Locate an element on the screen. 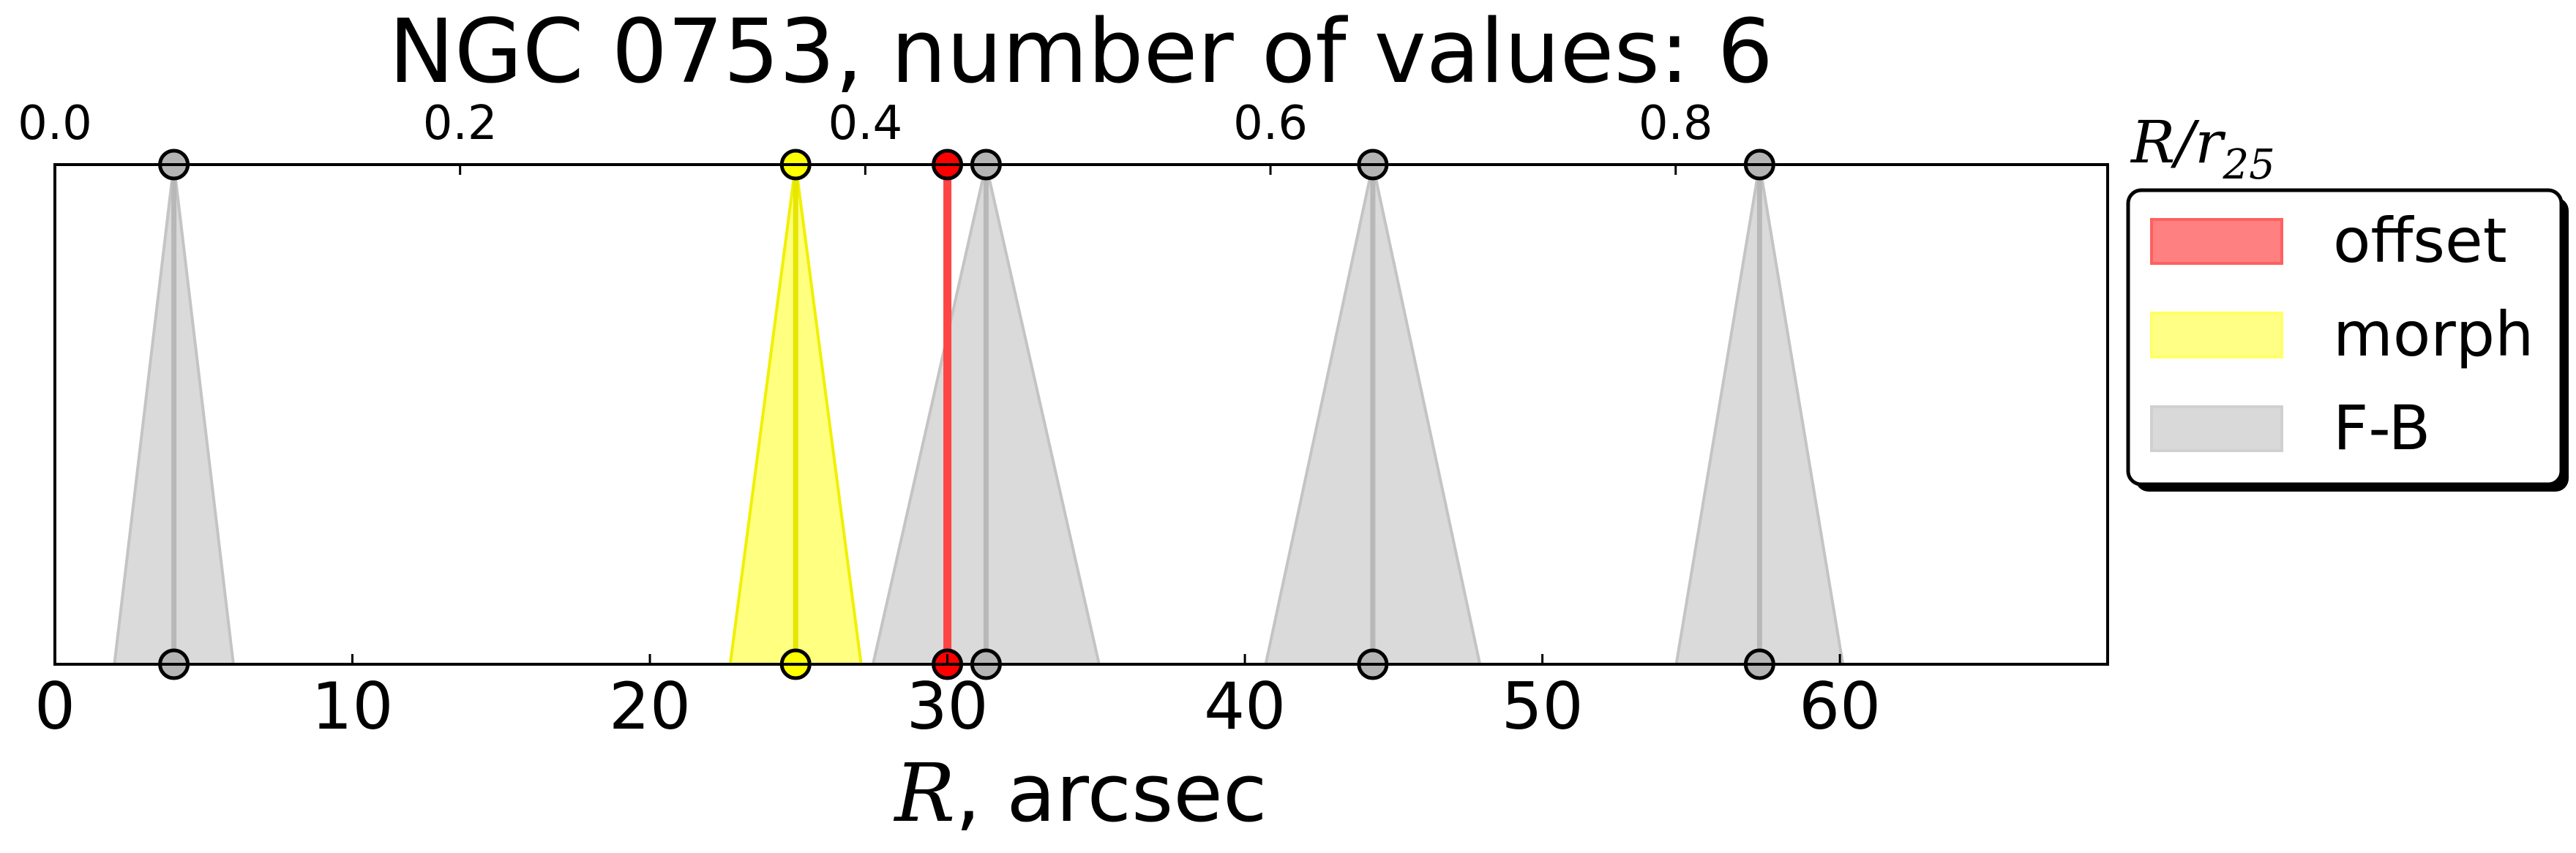  legend-swatch-morph is located at coordinates (2216, 335).